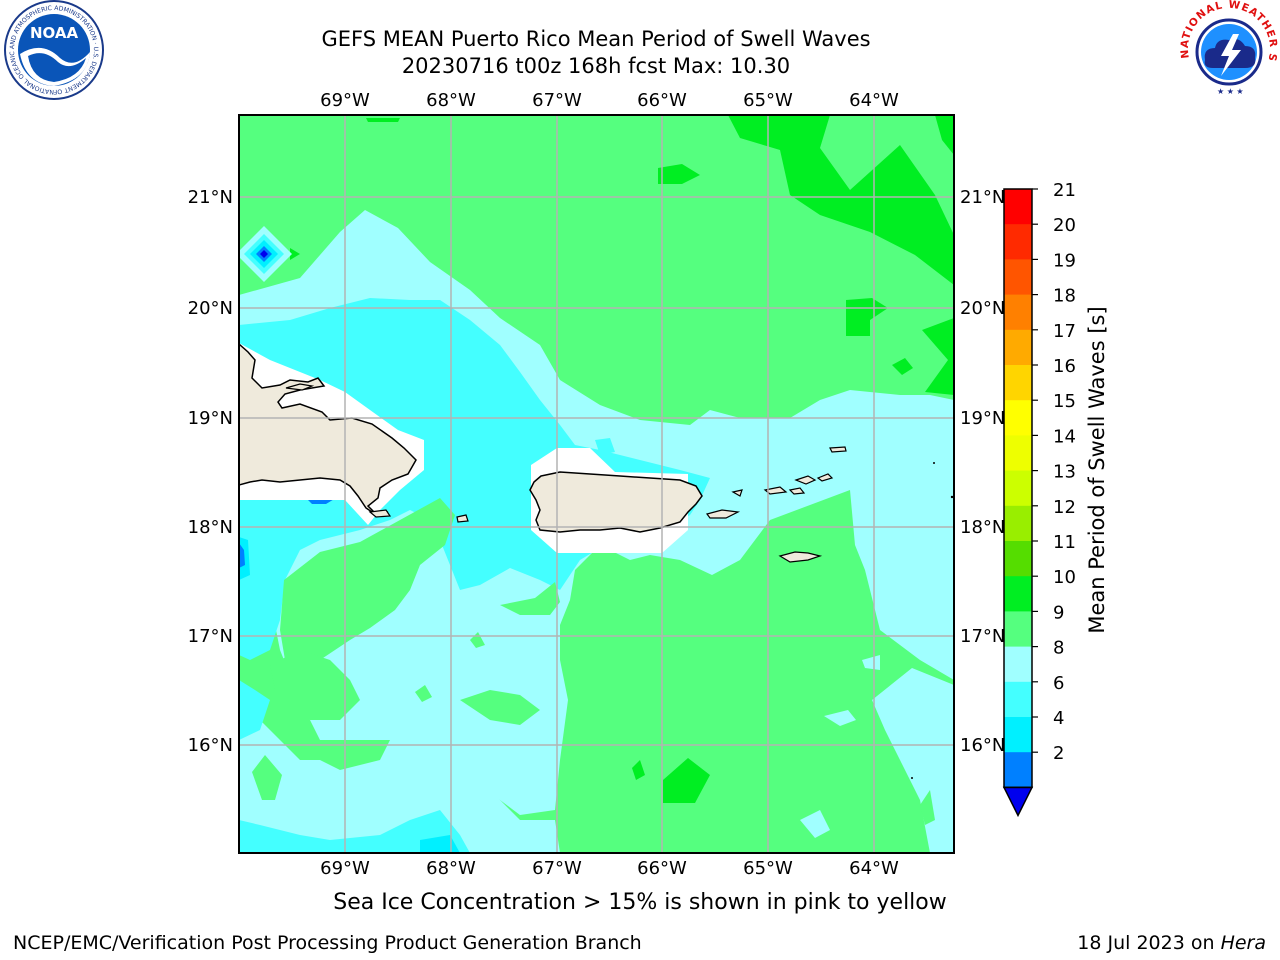 This screenshot has width=1280, height=960. What do you see at coordinates (1064, 401) in the screenshot?
I see `colorbar-tick-label: 15` at bounding box center [1064, 401].